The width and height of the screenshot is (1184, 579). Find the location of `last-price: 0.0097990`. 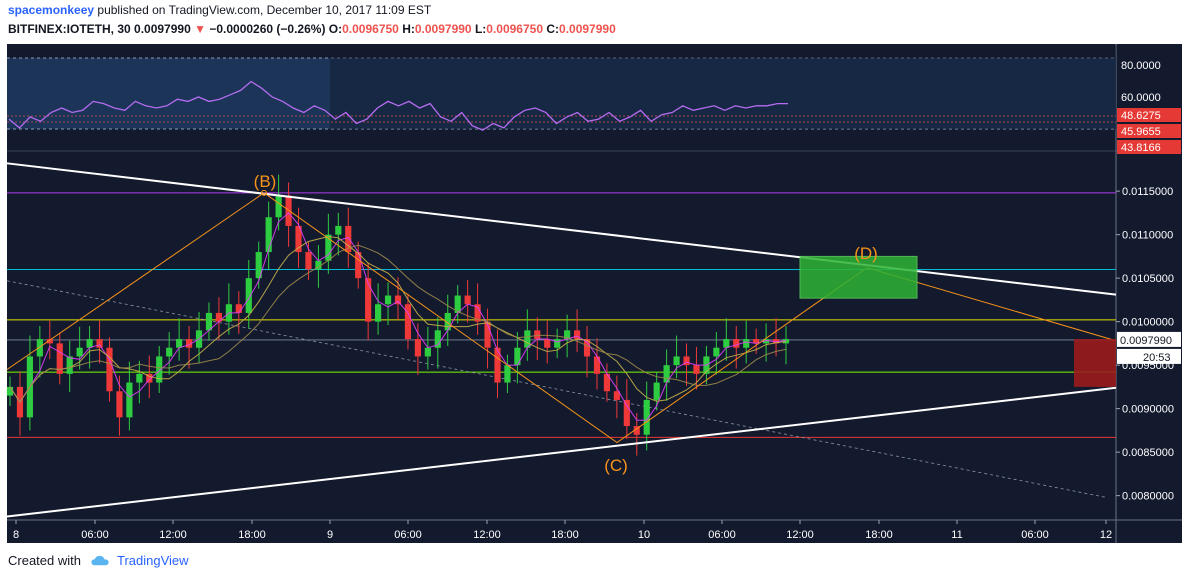

last-price: 0.0097990 is located at coordinates (162, 29).